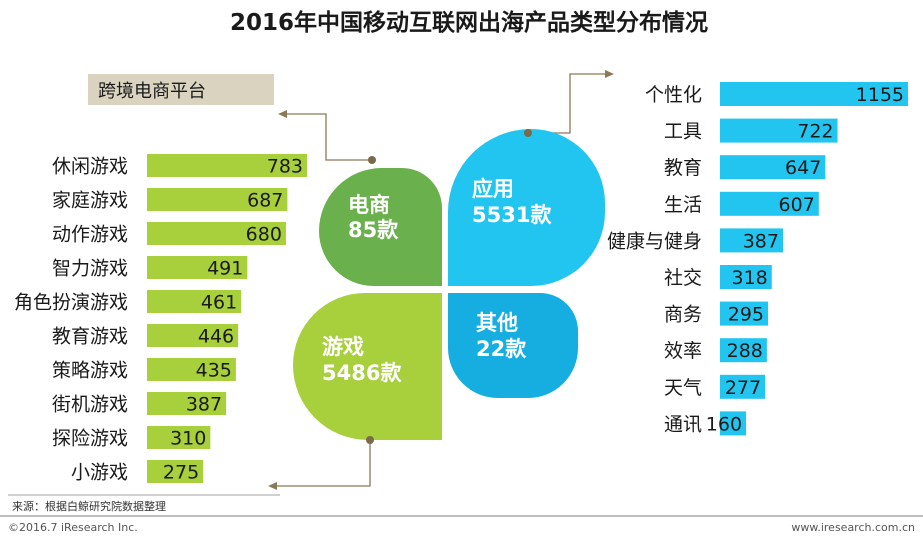 This screenshot has width=923, height=540. What do you see at coordinates (501, 349) in the screenshot?
I see `petal-other-count: 22款` at bounding box center [501, 349].